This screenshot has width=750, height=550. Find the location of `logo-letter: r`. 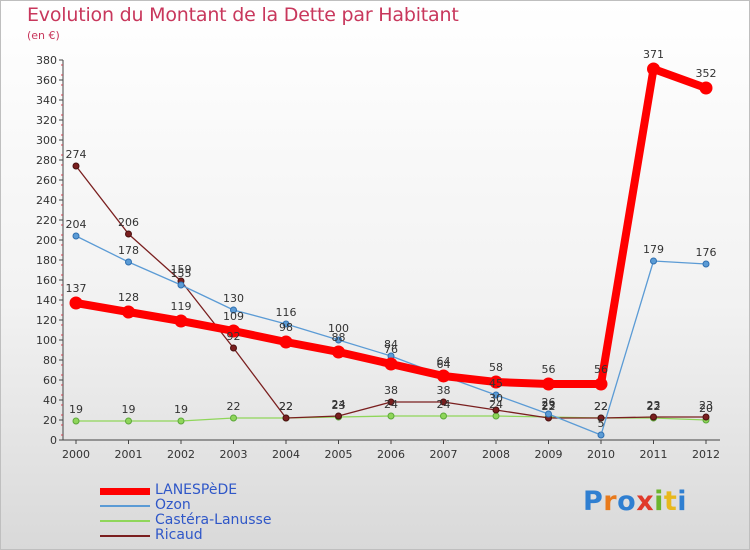

logo-letter: r is located at coordinates (610, 501).